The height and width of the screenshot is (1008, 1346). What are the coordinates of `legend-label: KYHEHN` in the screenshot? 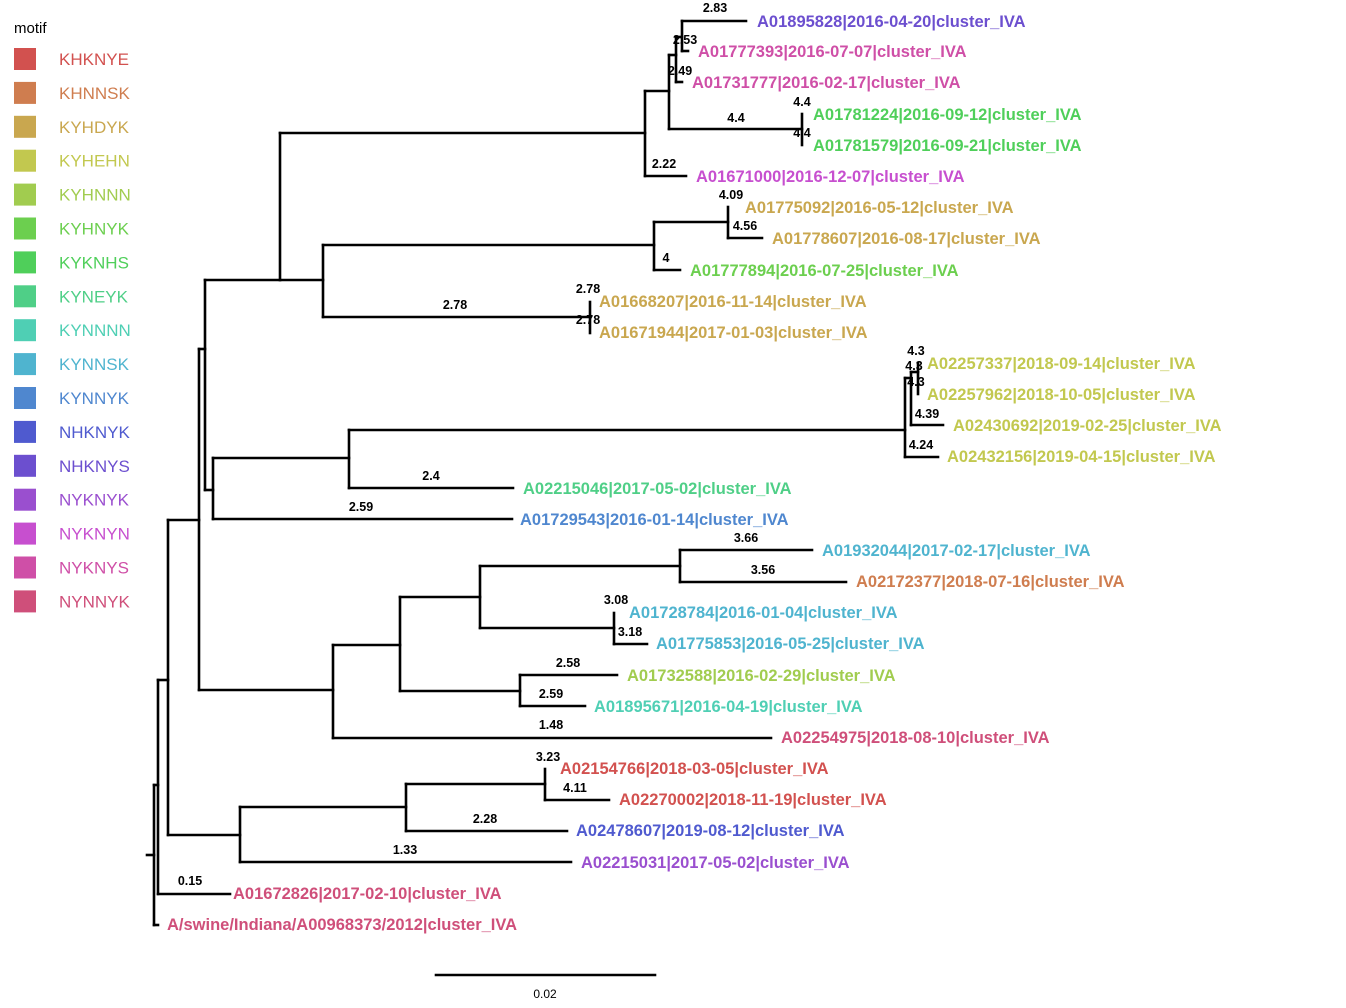 It's located at (94, 161).